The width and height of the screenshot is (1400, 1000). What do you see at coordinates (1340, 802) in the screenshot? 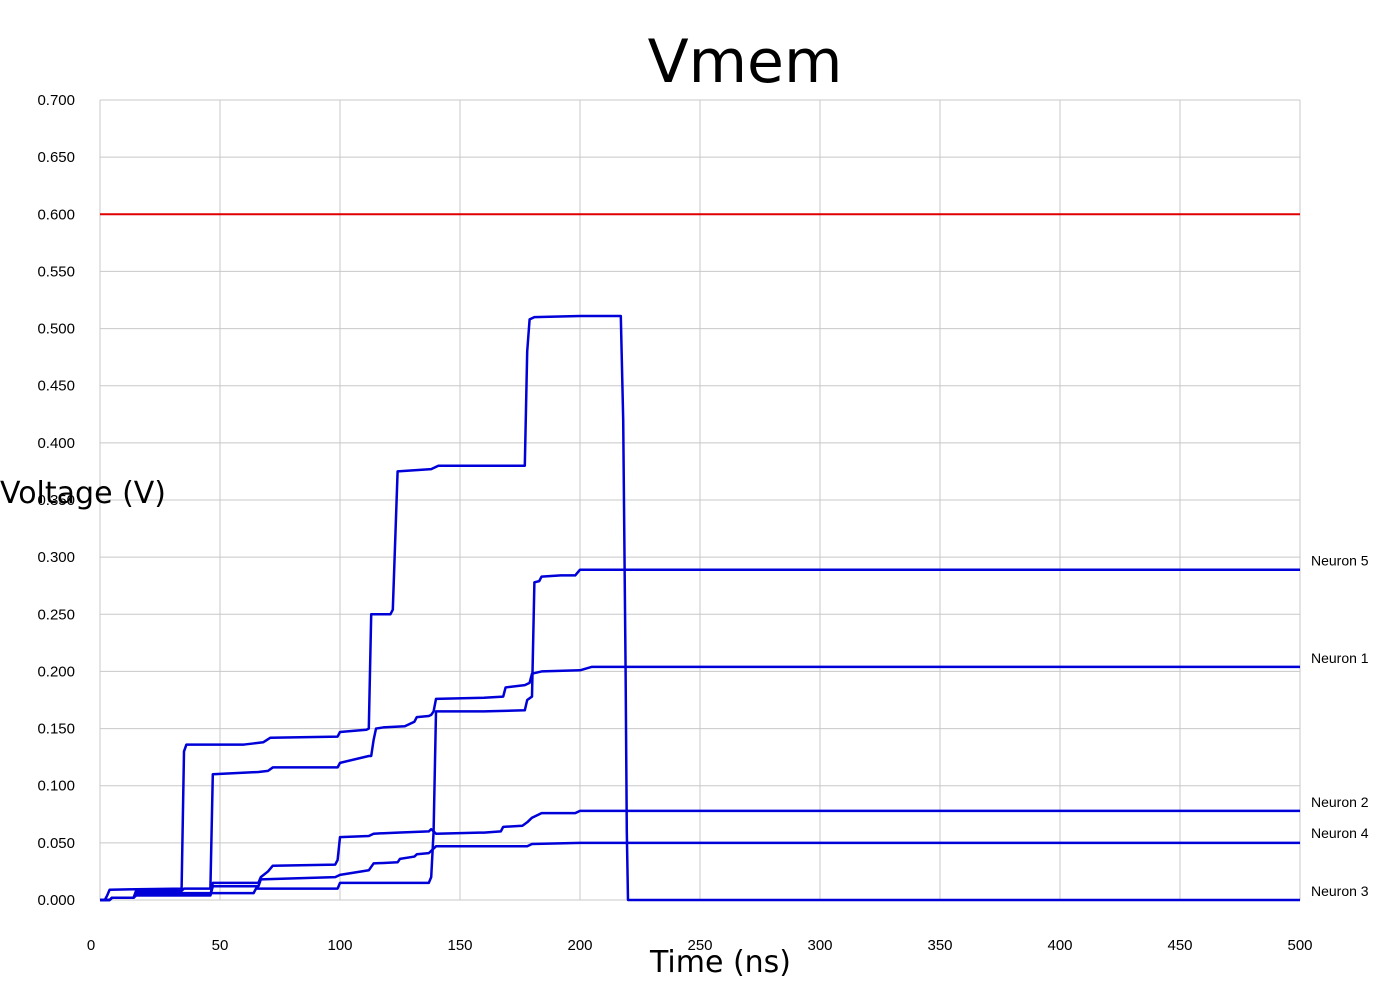
I see `series-label-neuron-2: Neuron 2` at bounding box center [1340, 802].